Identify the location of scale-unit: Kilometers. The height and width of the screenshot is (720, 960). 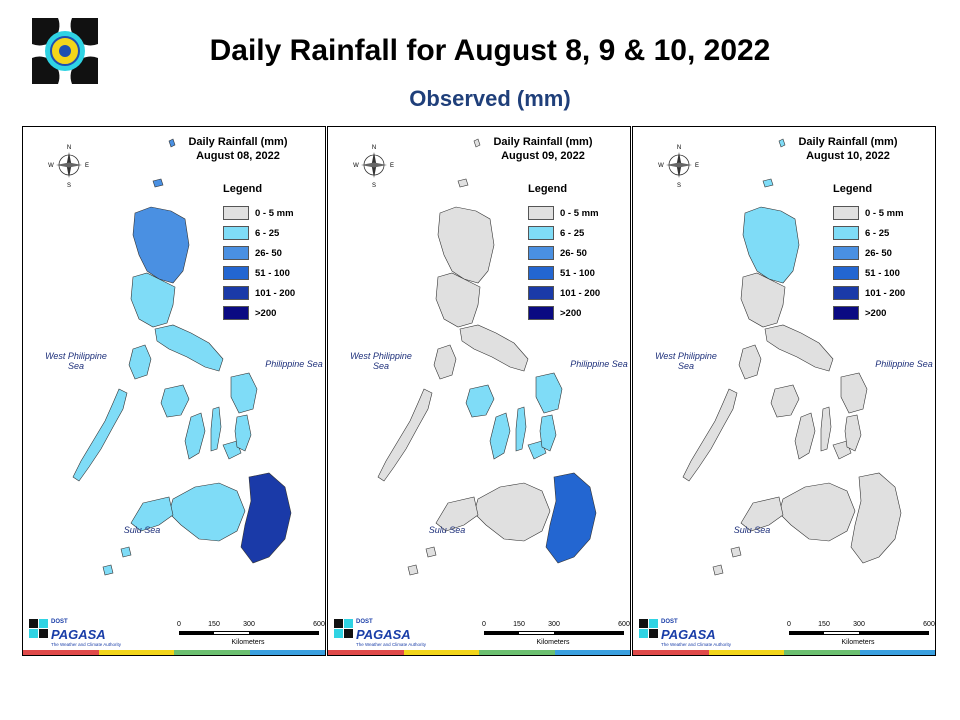
(248, 642).